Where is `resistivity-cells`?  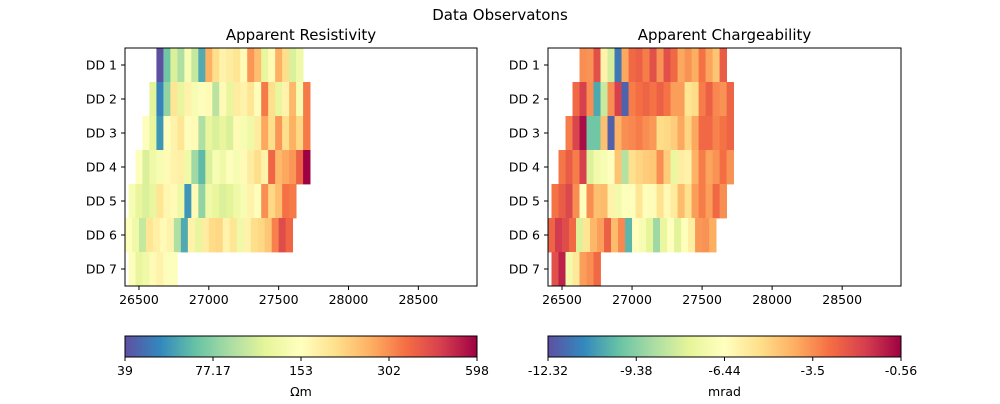
resistivity-cells is located at coordinates (218, 167).